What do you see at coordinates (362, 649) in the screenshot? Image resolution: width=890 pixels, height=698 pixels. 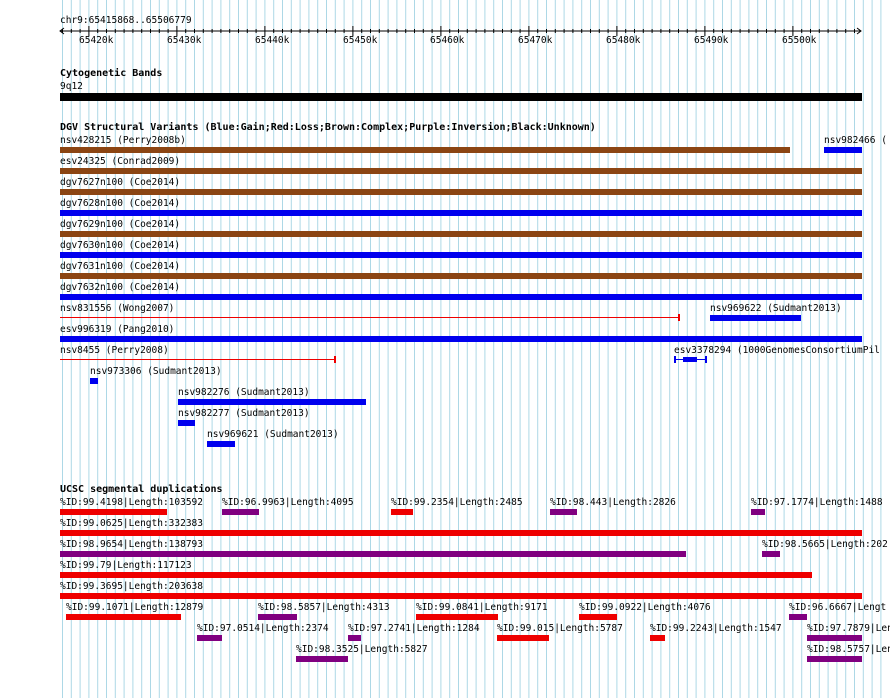 I see `feature-label: %ID:98.3525|Length:5827` at bounding box center [362, 649].